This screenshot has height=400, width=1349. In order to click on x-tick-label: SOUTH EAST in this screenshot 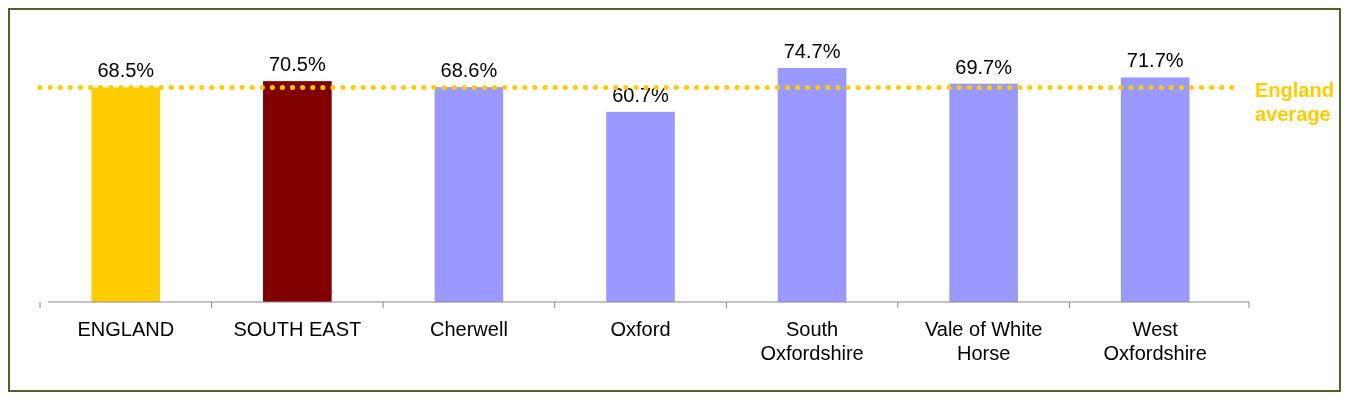, I will do `click(297, 329)`.